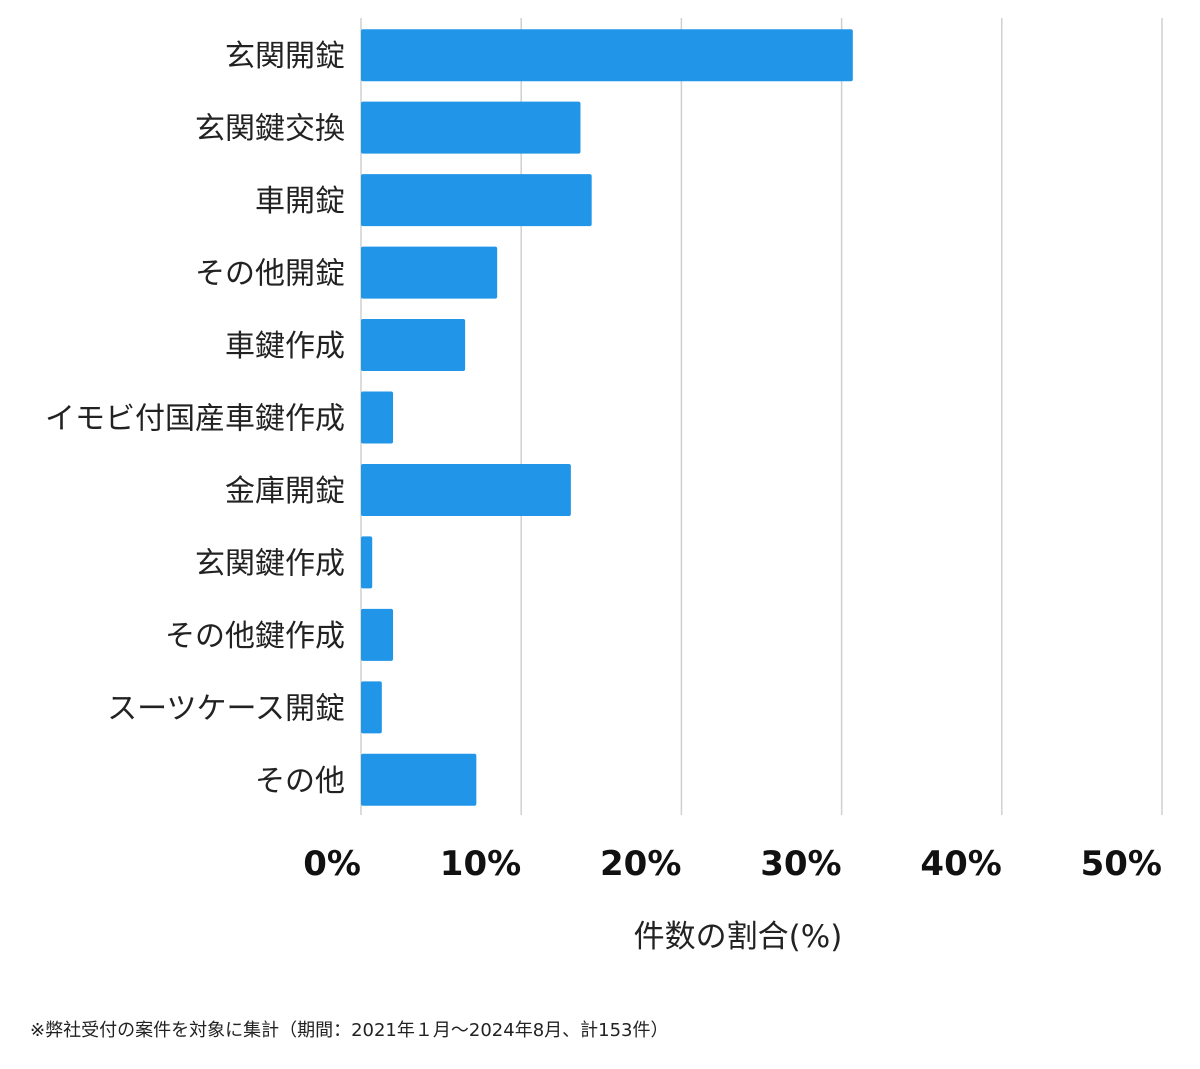 The image size is (1200, 1069). Describe the element at coordinates (195, 419) in the screenshot. I see `y-category-label: イモビ付国産車鍵作成` at that location.